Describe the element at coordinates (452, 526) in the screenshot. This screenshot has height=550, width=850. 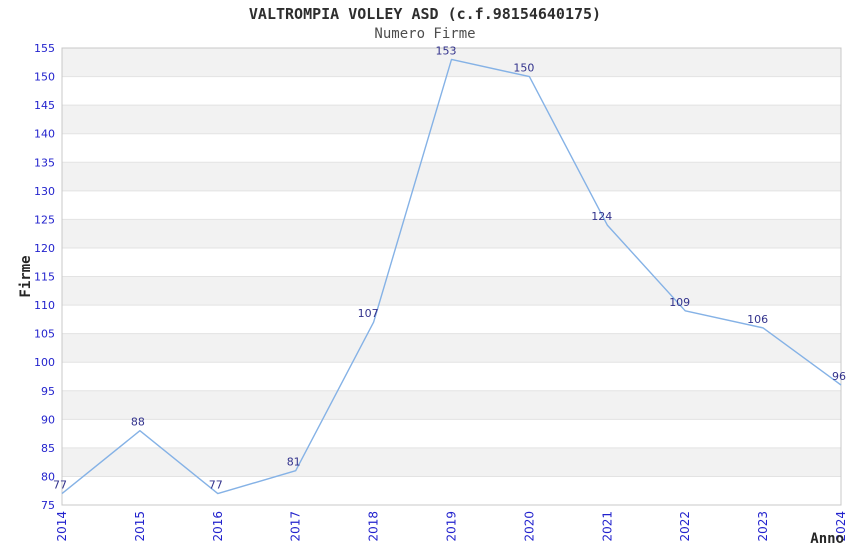
I see `x-tick-label: 2019` at that location.